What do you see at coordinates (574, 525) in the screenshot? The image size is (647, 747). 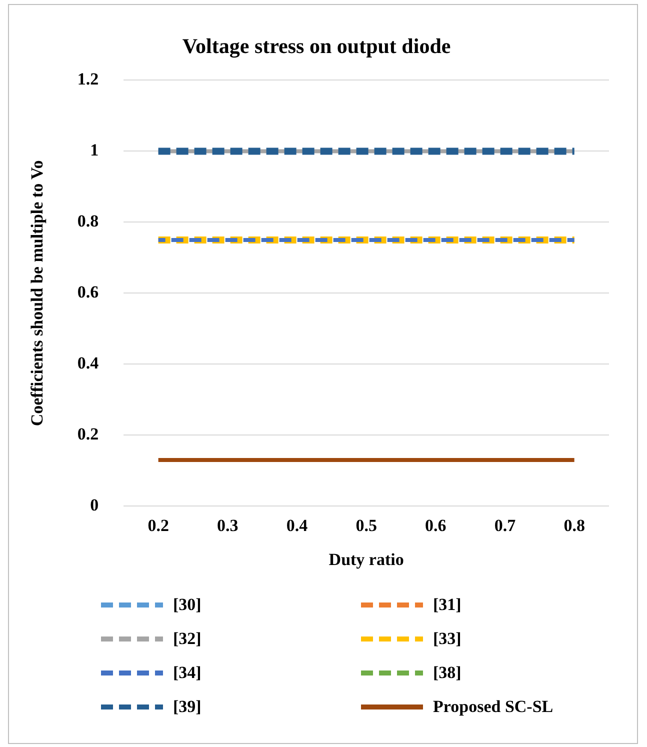 I see `x-tick-label: 0.8` at bounding box center [574, 525].